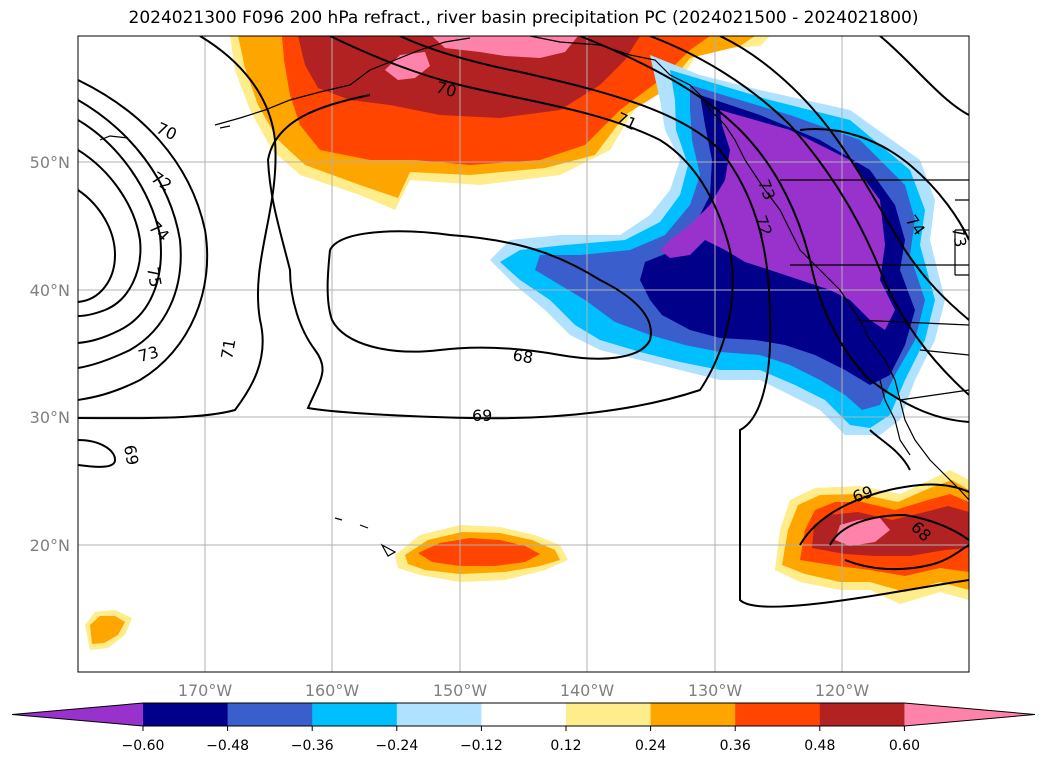 Image resolution: width=1047 pixels, height=765 pixels. I want to click on colorbar-extend-max, so click(969, 714).